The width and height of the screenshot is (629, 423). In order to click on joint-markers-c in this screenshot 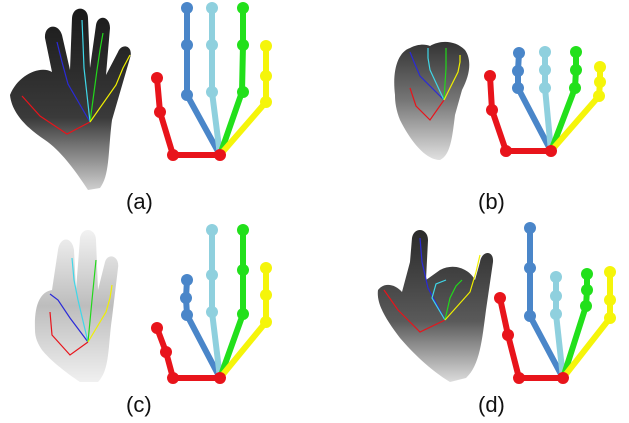, I will do `click(81, 306)`.